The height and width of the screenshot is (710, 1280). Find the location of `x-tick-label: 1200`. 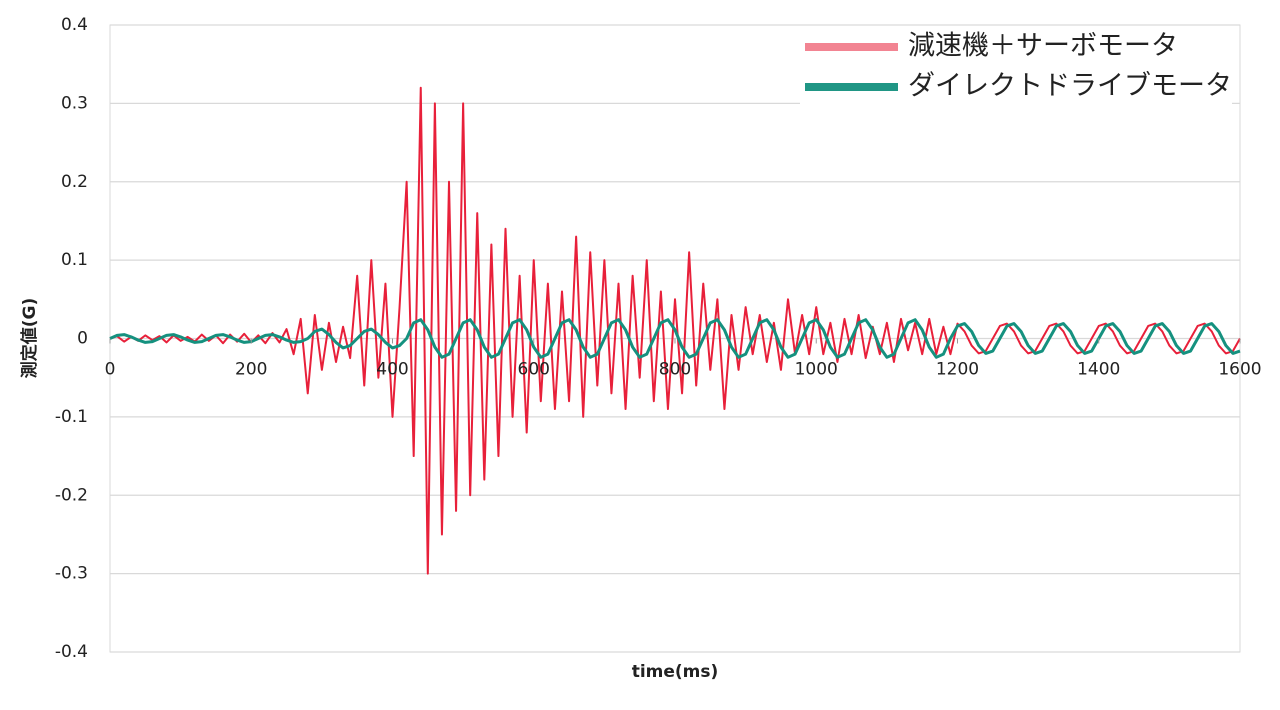

x-tick-label: 1200 is located at coordinates (957, 370).